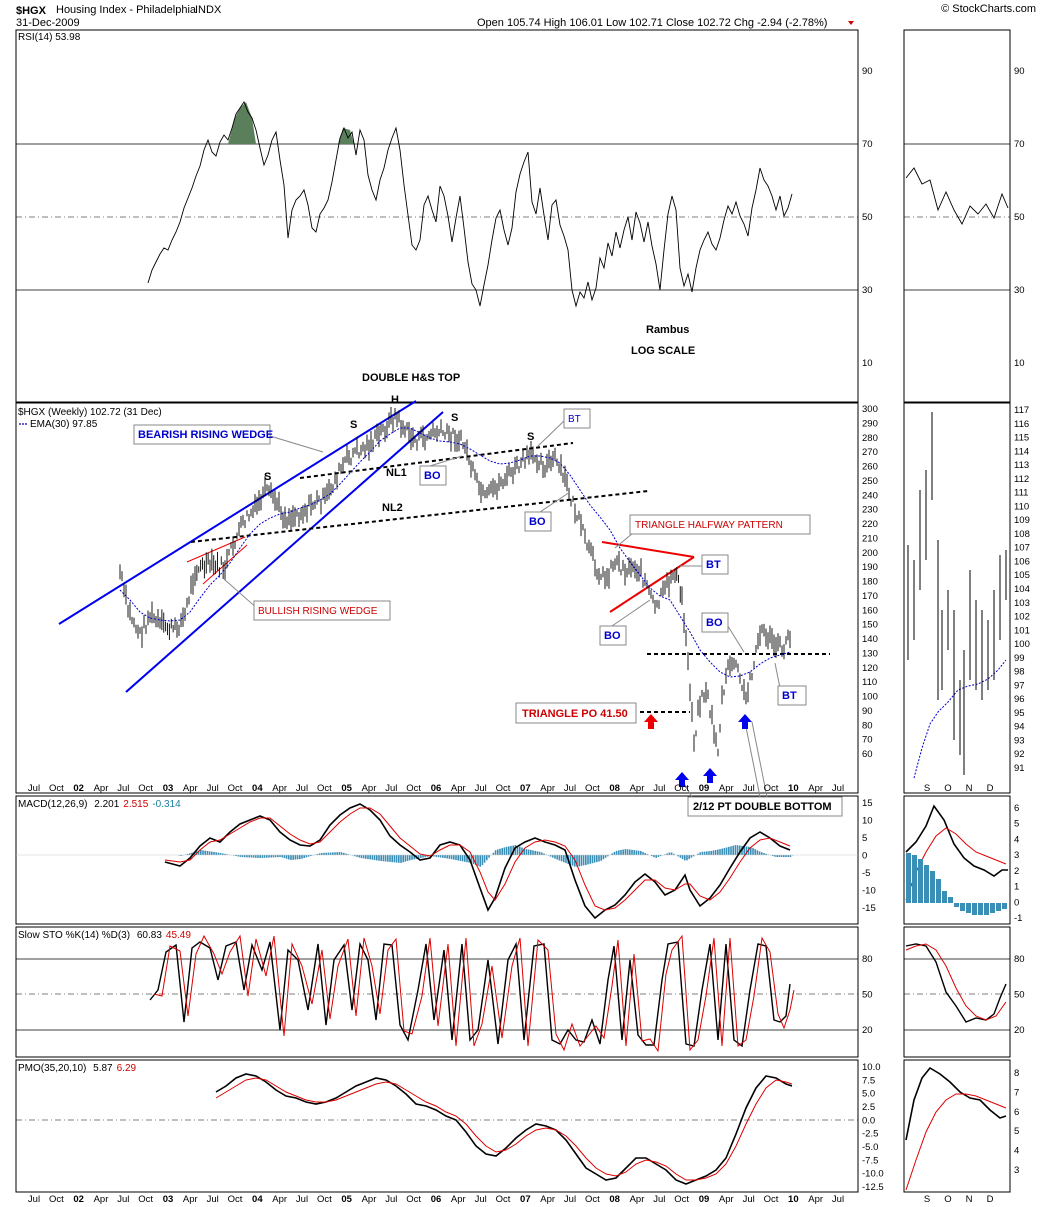 The image size is (1050, 1207). Describe the element at coordinates (870, 467) in the screenshot. I see `axis-tick-label: 260` at that location.